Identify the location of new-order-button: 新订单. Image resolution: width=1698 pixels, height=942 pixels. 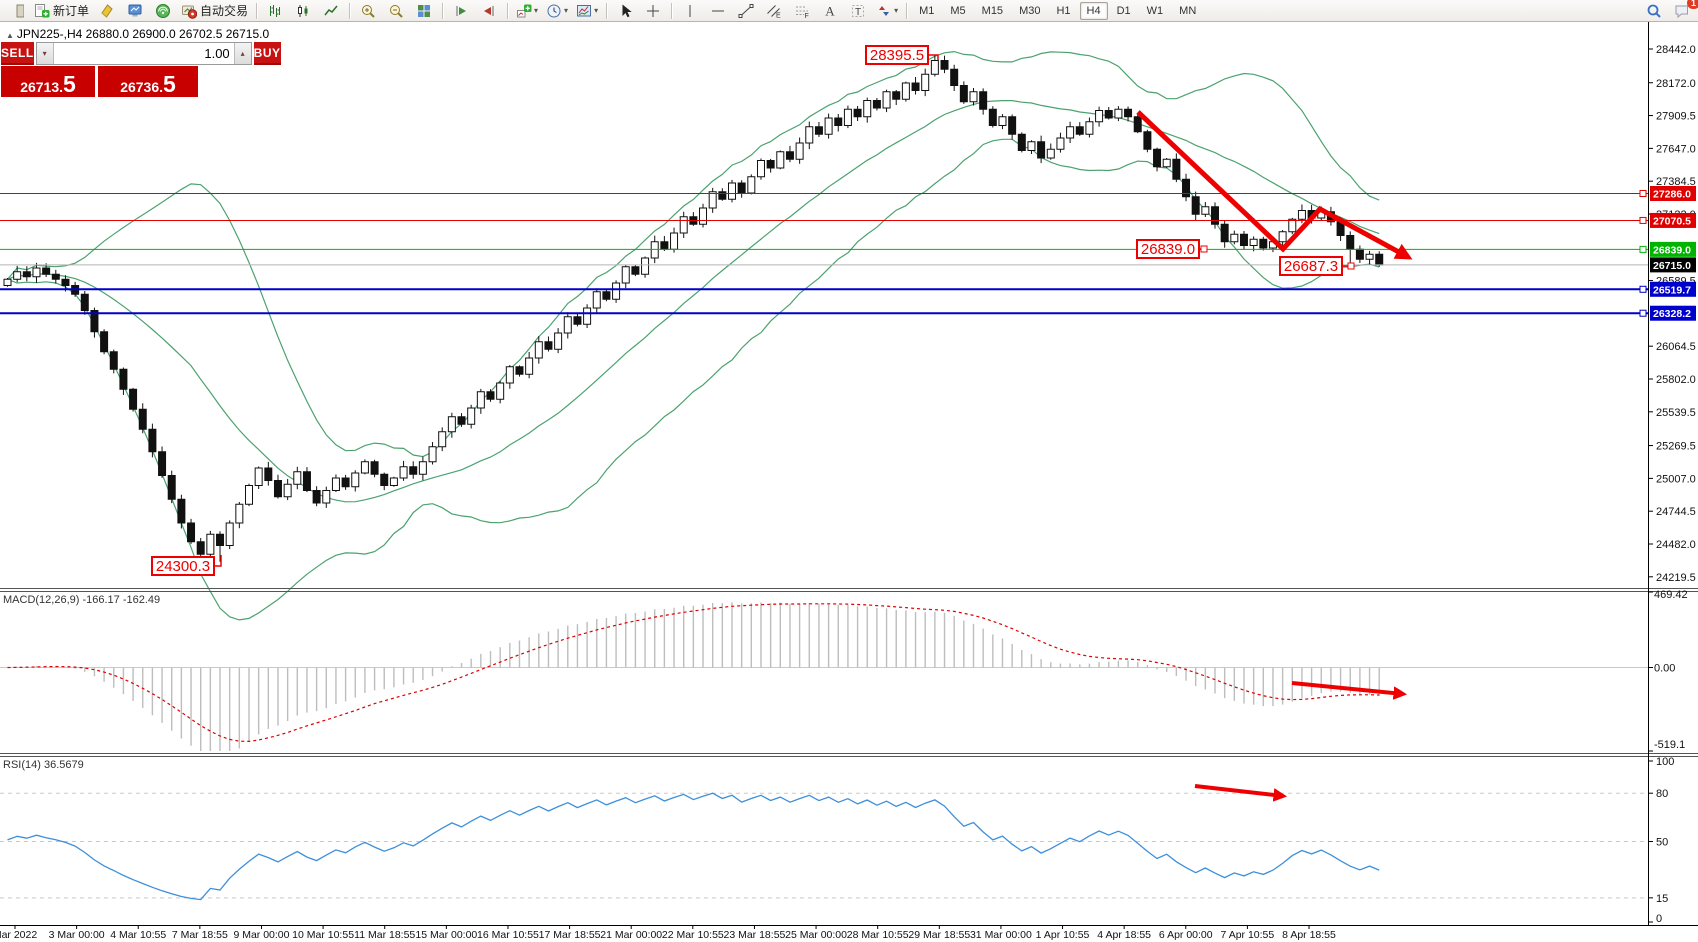
(61, 11).